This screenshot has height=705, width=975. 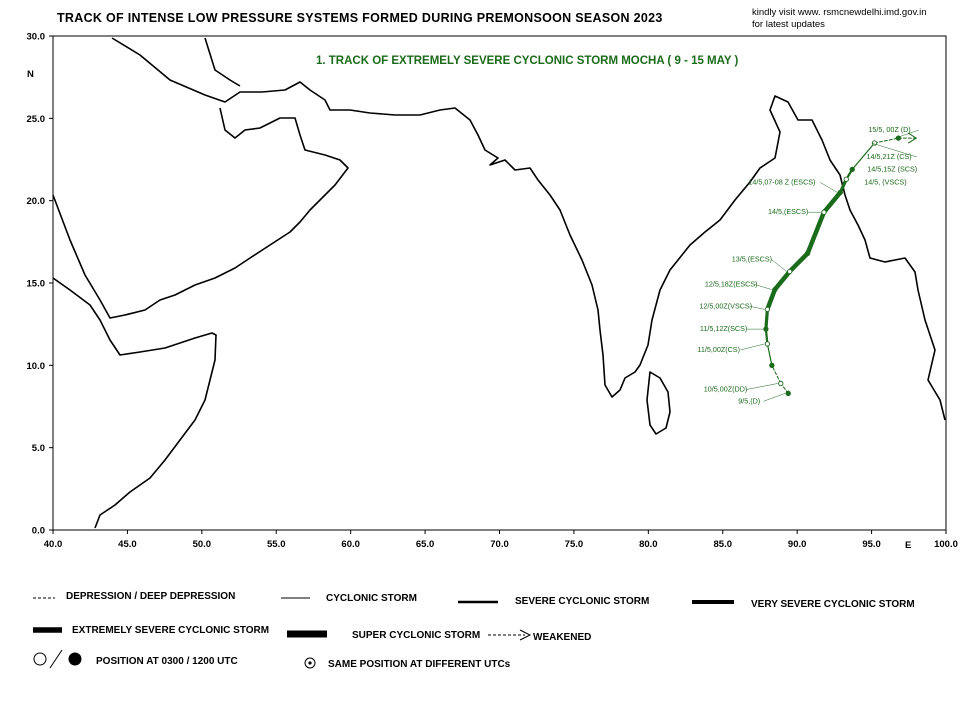 What do you see at coordinates (946, 544) in the screenshot?
I see `x-tick-label: 100.0` at bounding box center [946, 544].